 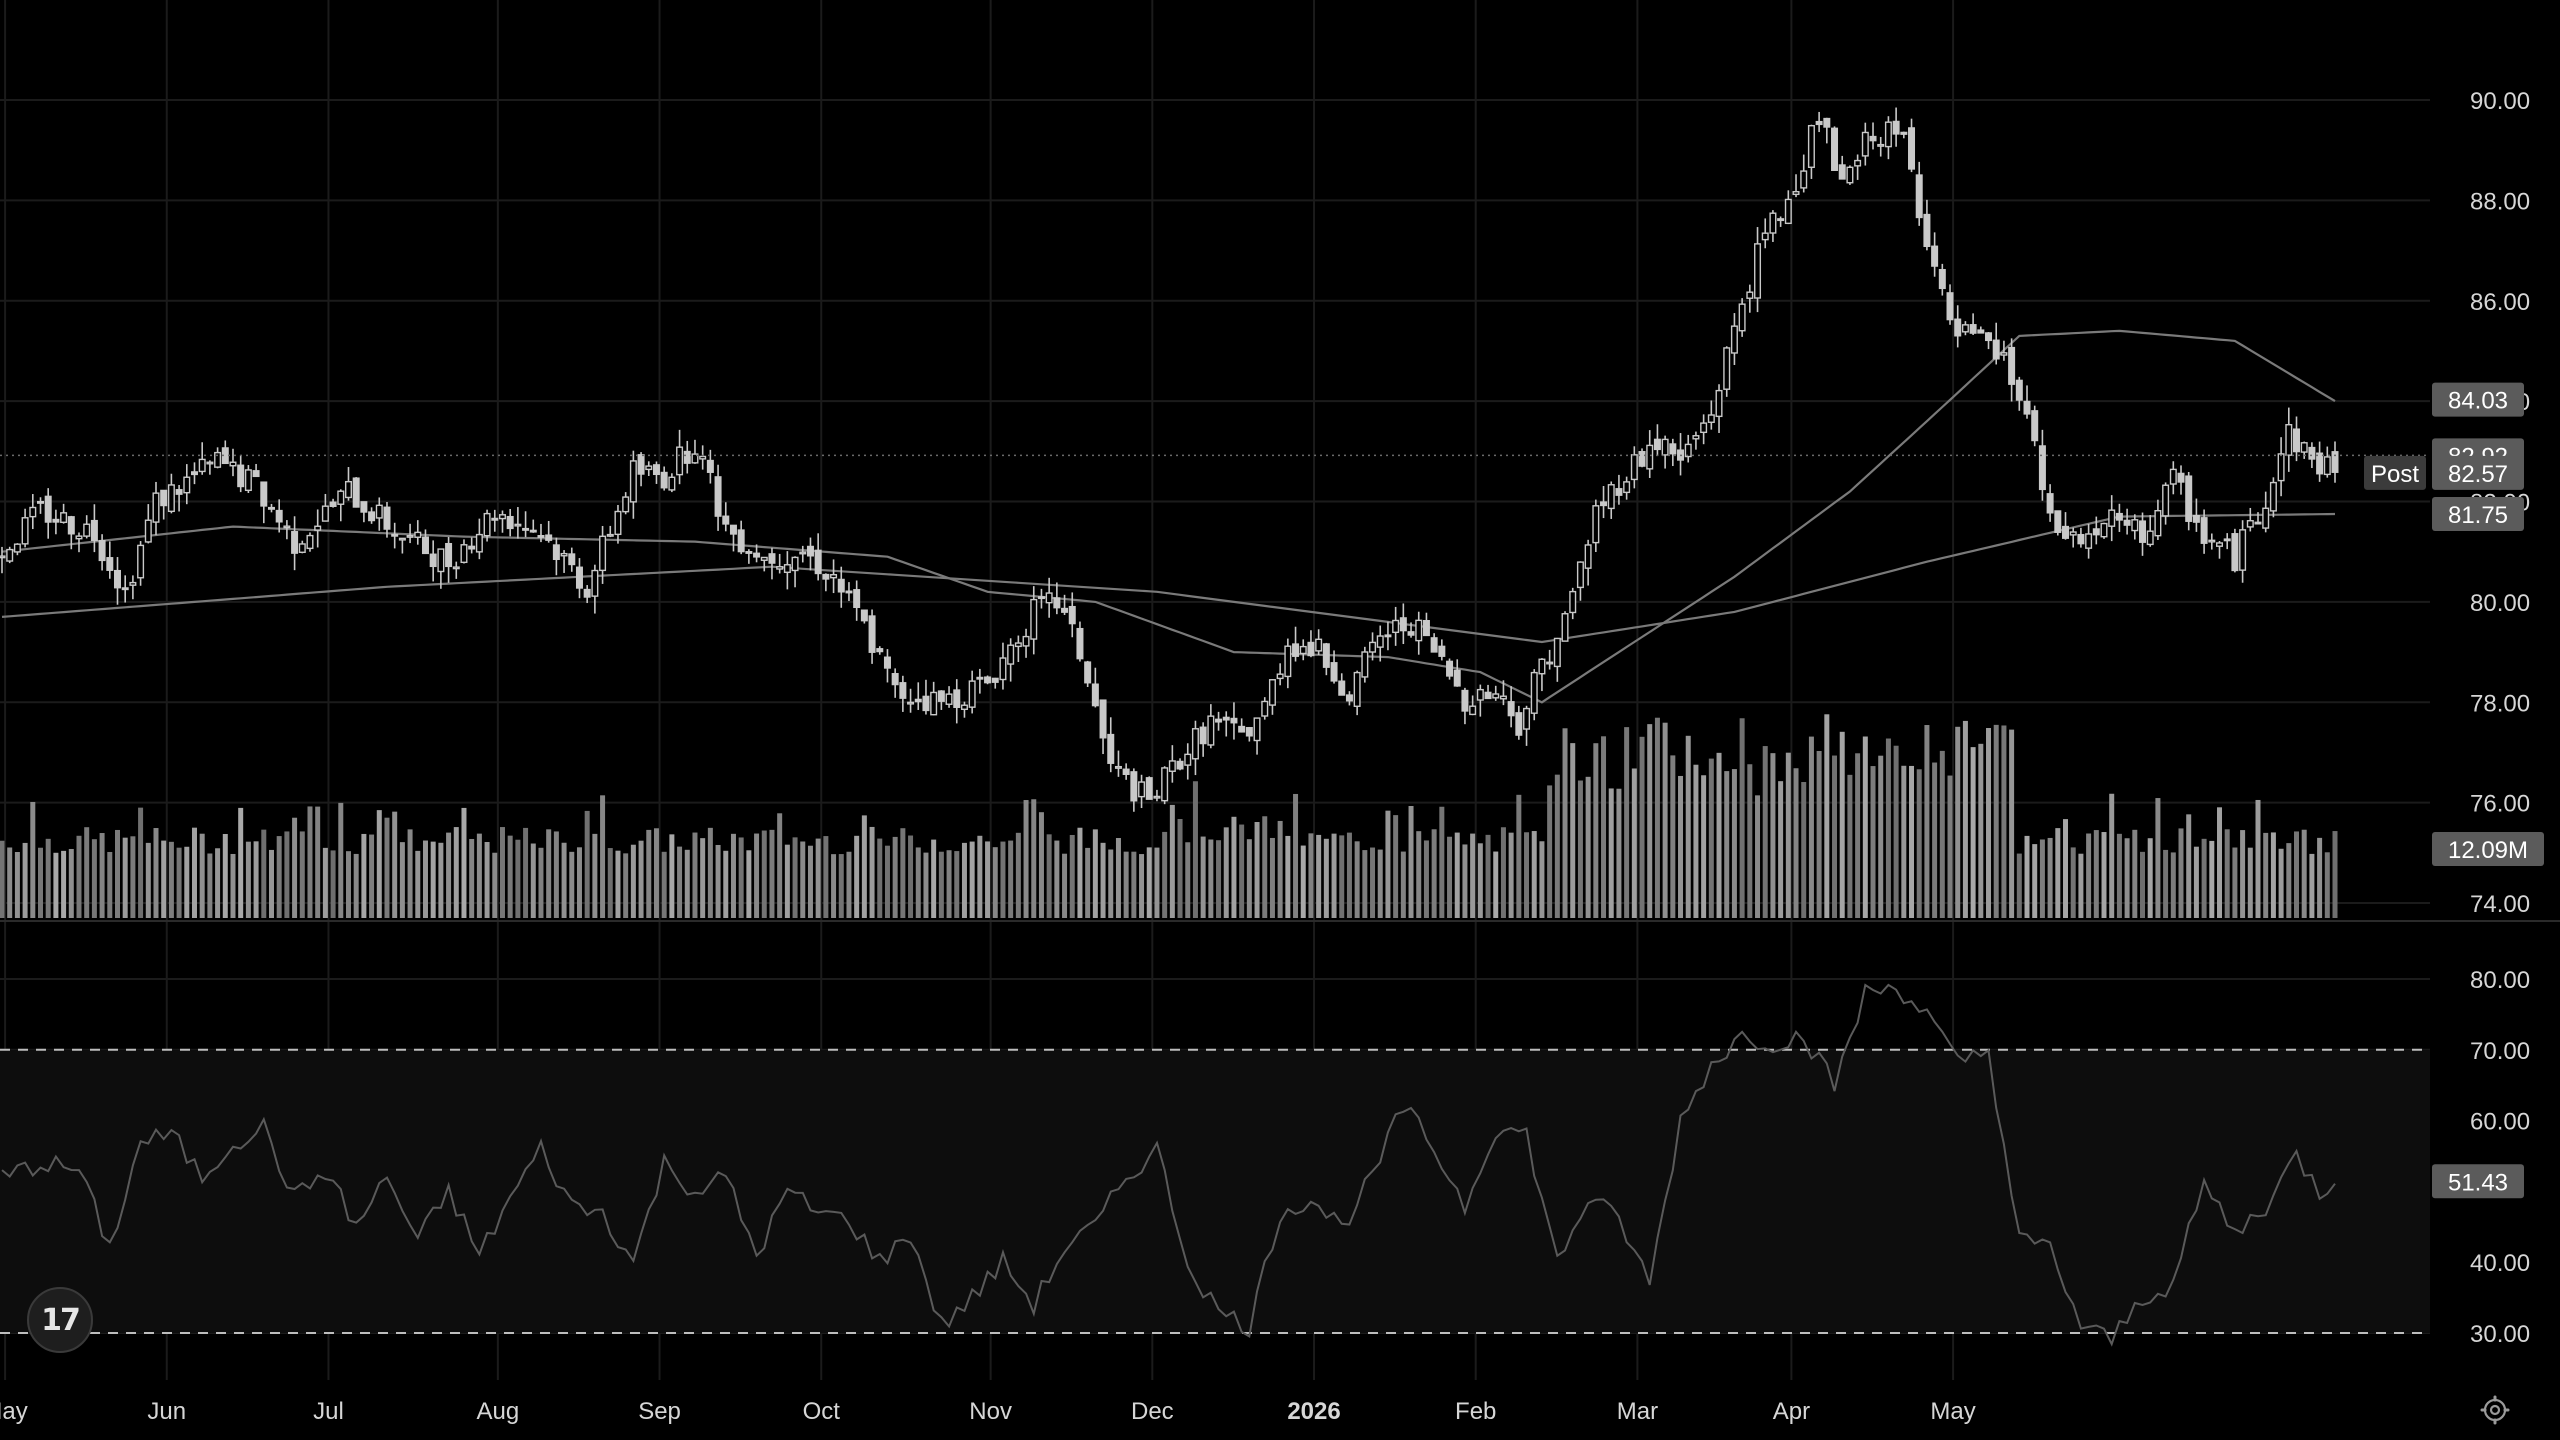 What do you see at coordinates (2395, 472) in the screenshot?
I see `post-tag-bg` at bounding box center [2395, 472].